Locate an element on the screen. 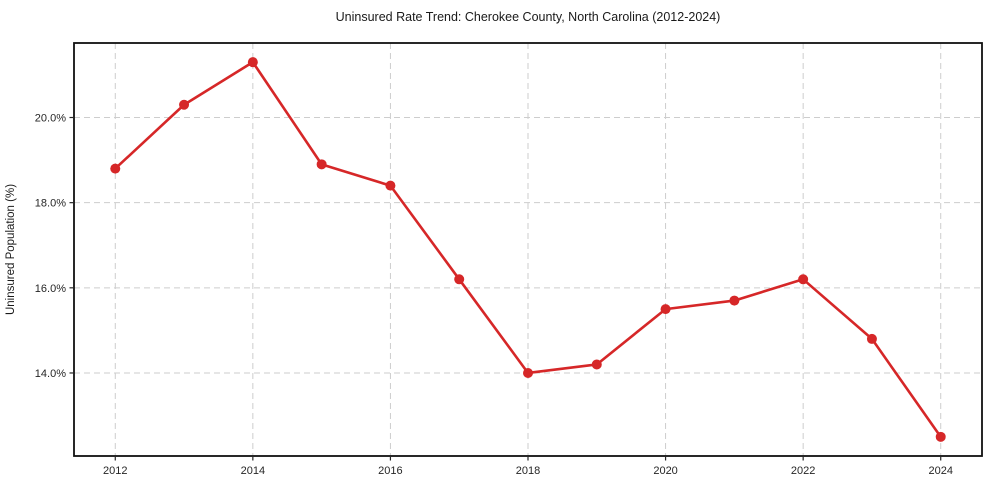 The width and height of the screenshot is (989, 490). x-tick-label: 2014 is located at coordinates (253, 471).